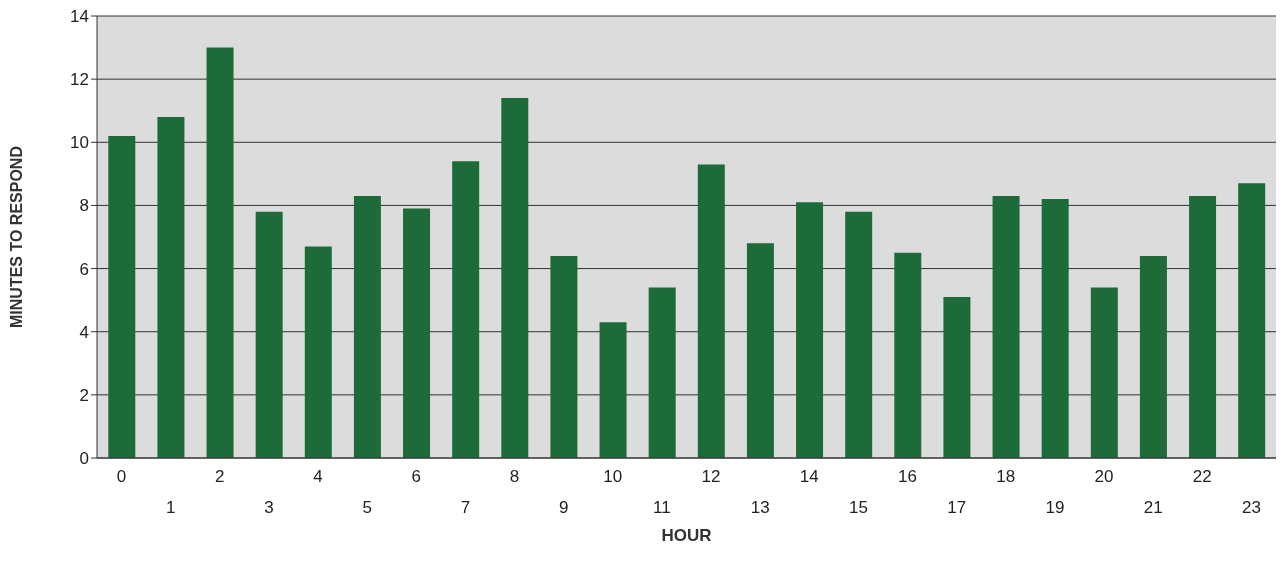 This screenshot has width=1288, height=561. What do you see at coordinates (858, 507) in the screenshot?
I see `x-tick-label: 15` at bounding box center [858, 507].